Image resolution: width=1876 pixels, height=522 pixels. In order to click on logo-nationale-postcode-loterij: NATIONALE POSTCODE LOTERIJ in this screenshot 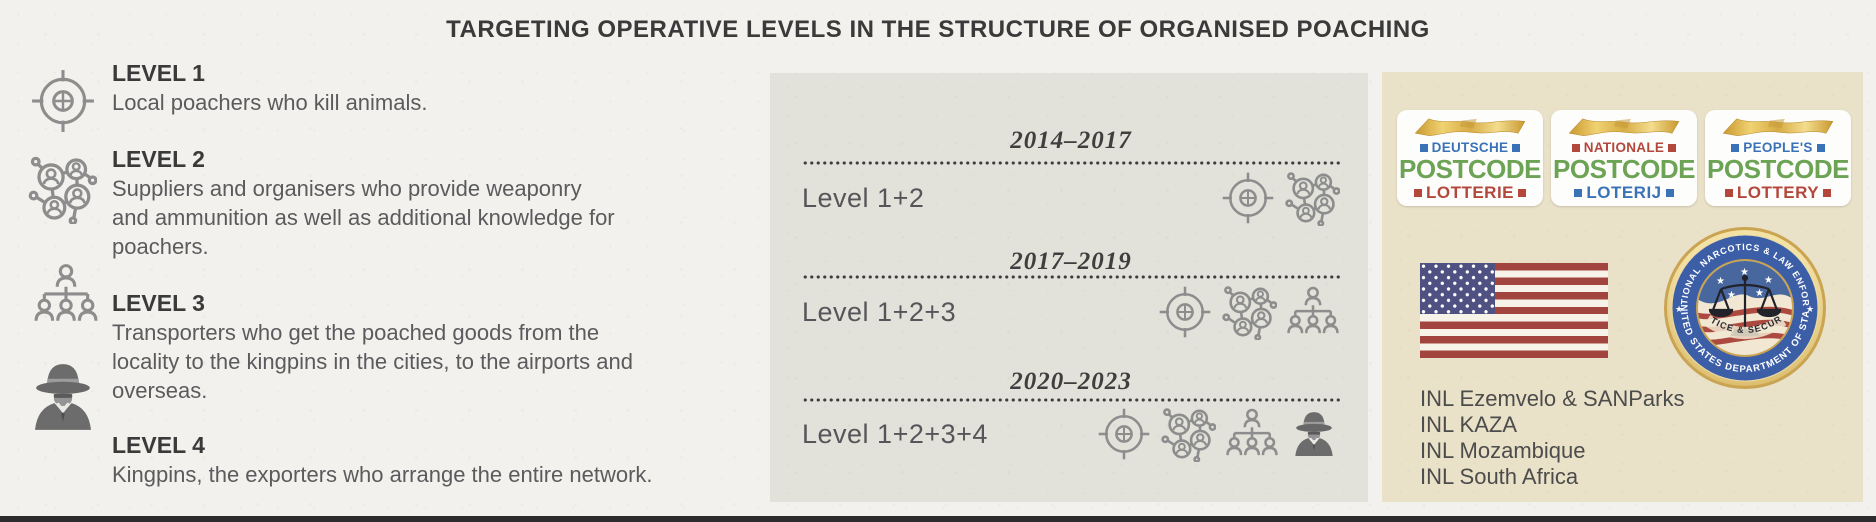, I will do `click(1624, 158)`.